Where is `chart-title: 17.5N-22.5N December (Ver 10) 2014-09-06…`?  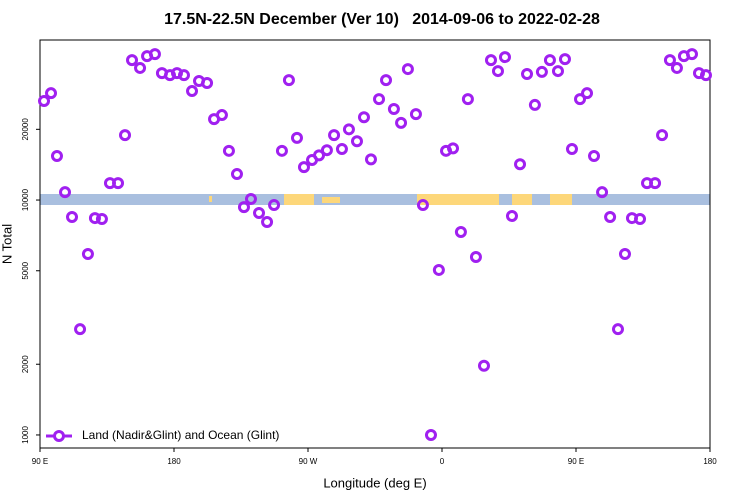
chart-title: 17.5N-22.5N December (Ver 10) 2014-09-06… is located at coordinates (382, 19).